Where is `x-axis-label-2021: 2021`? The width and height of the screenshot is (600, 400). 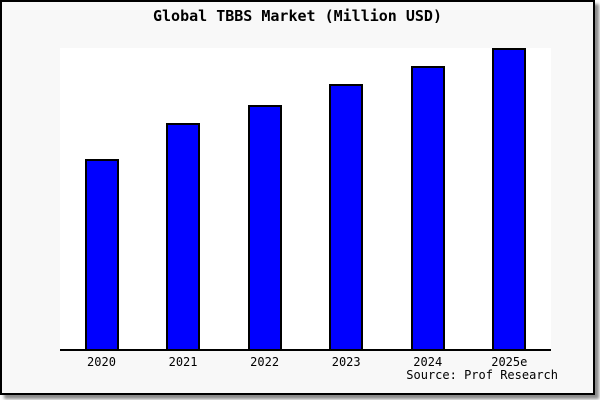 x-axis-label-2021: 2021 is located at coordinates (183, 362).